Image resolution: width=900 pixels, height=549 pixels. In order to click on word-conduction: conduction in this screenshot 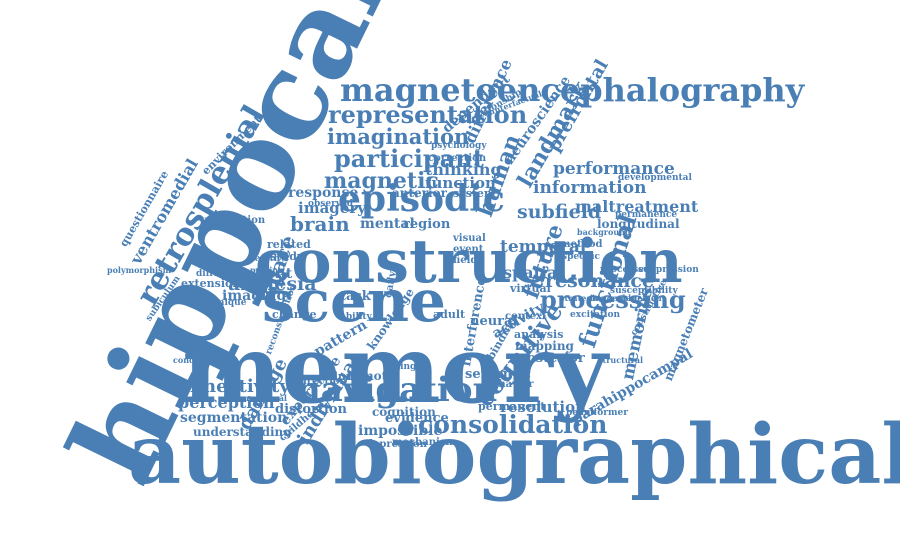, I will do `click(198, 359)`.